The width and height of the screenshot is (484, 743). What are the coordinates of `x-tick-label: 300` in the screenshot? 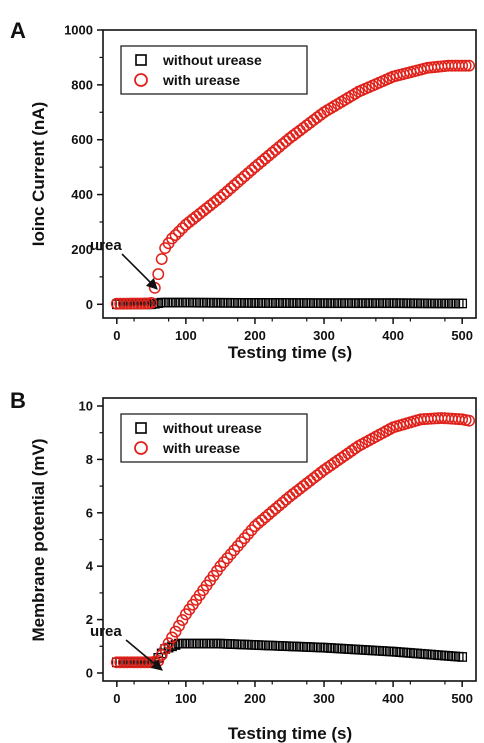 It's located at (324, 335).